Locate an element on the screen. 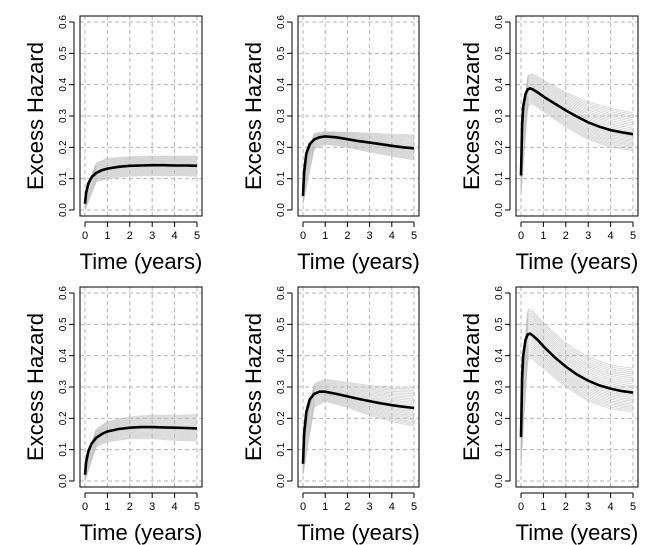 The width and height of the screenshot is (654, 545). panel-top-left-mean-curve is located at coordinates (140, 183).